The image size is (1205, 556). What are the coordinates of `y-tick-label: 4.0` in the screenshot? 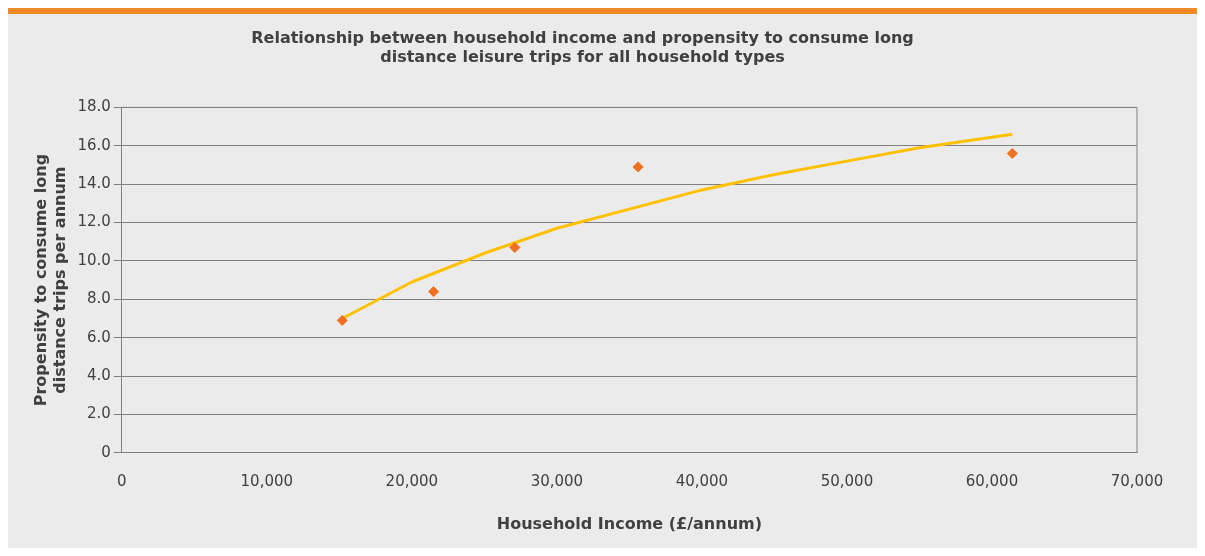 It's located at (98, 374).